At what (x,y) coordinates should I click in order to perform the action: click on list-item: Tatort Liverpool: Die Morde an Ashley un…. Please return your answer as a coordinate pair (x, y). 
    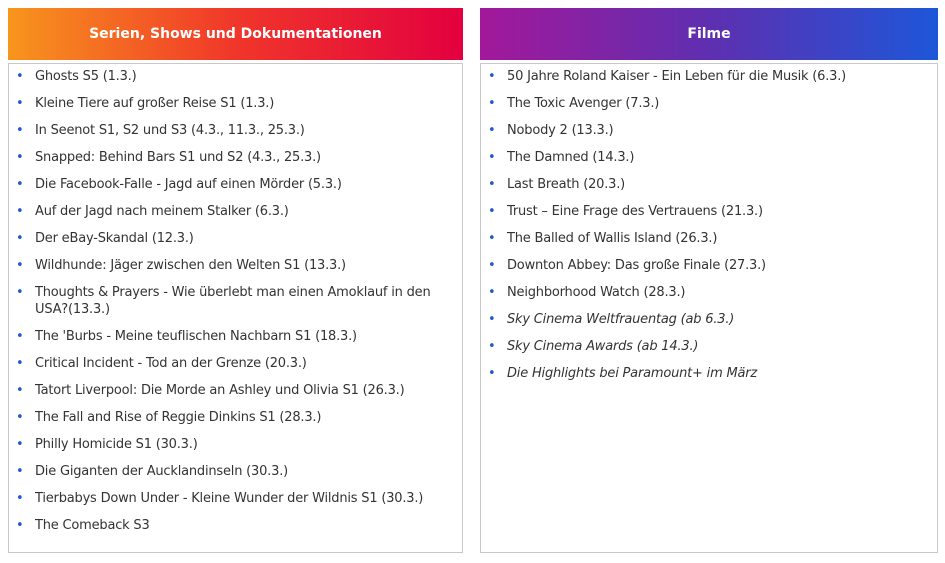
    Looking at the image, I should click on (234, 390).